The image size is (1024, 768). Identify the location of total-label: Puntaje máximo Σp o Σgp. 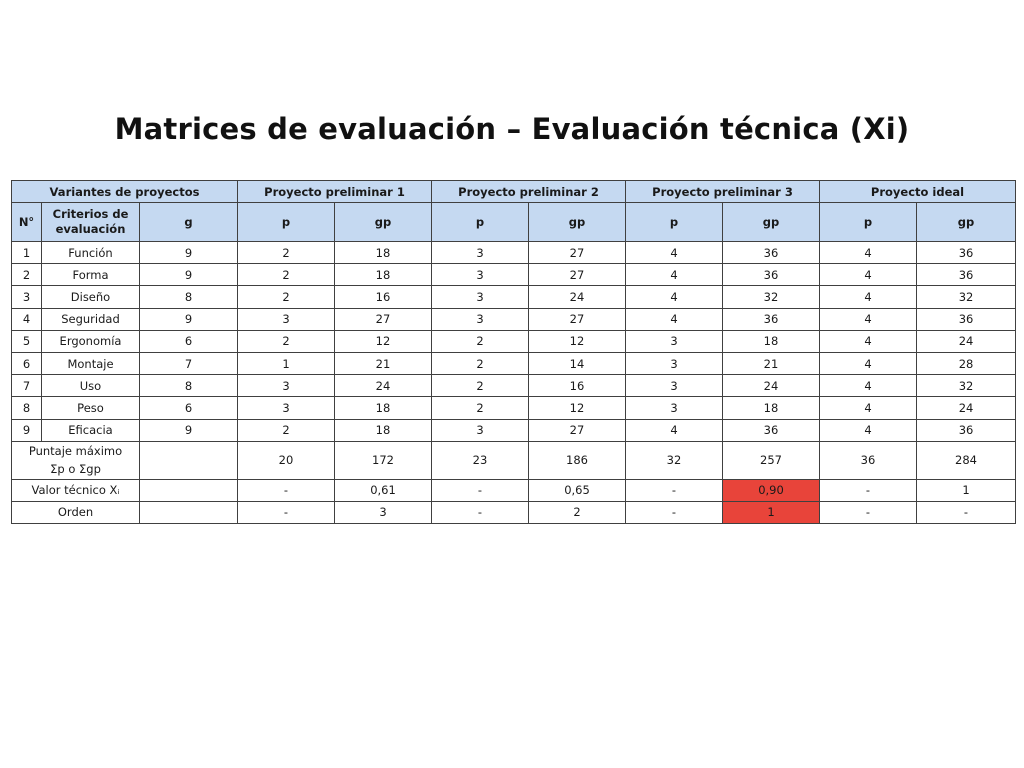
(75, 460).